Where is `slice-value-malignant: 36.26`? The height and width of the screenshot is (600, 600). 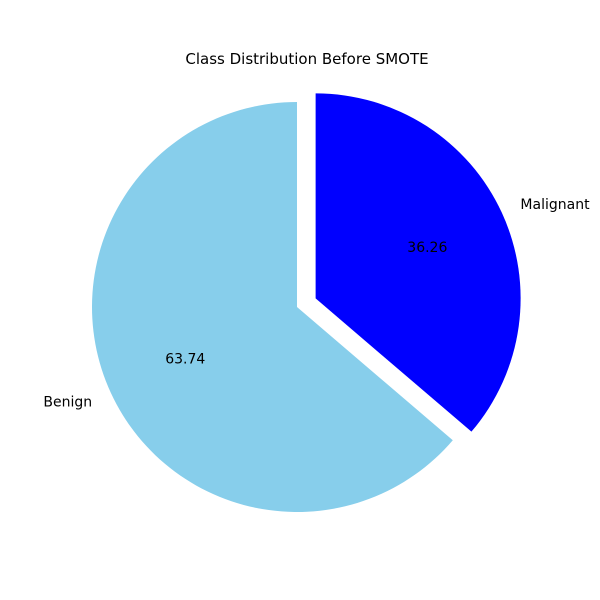
slice-value-malignant: 36.26 is located at coordinates (427, 248).